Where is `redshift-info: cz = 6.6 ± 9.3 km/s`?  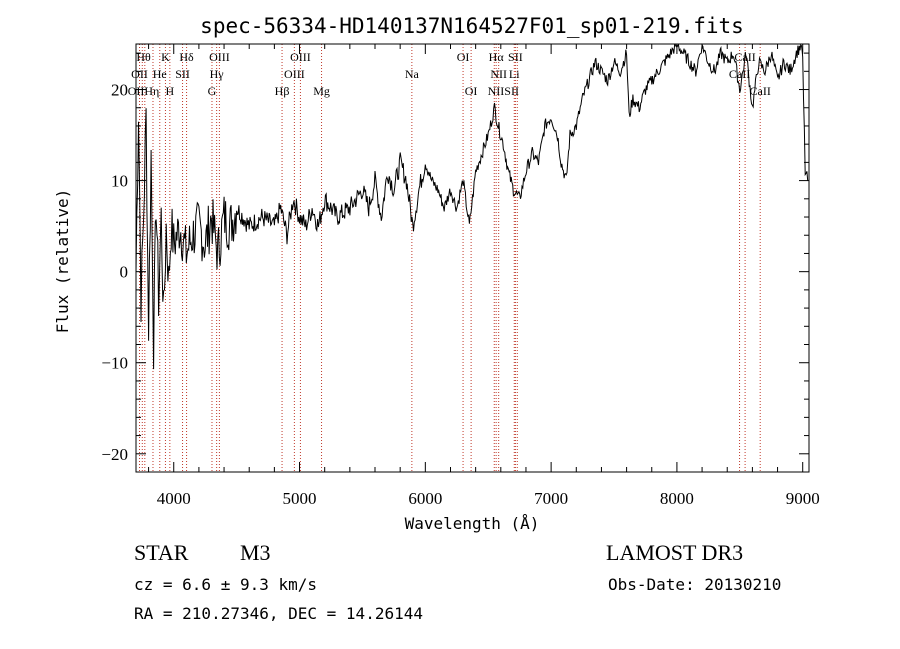 redshift-info: cz = 6.6 ± 9.3 km/s is located at coordinates (226, 584).